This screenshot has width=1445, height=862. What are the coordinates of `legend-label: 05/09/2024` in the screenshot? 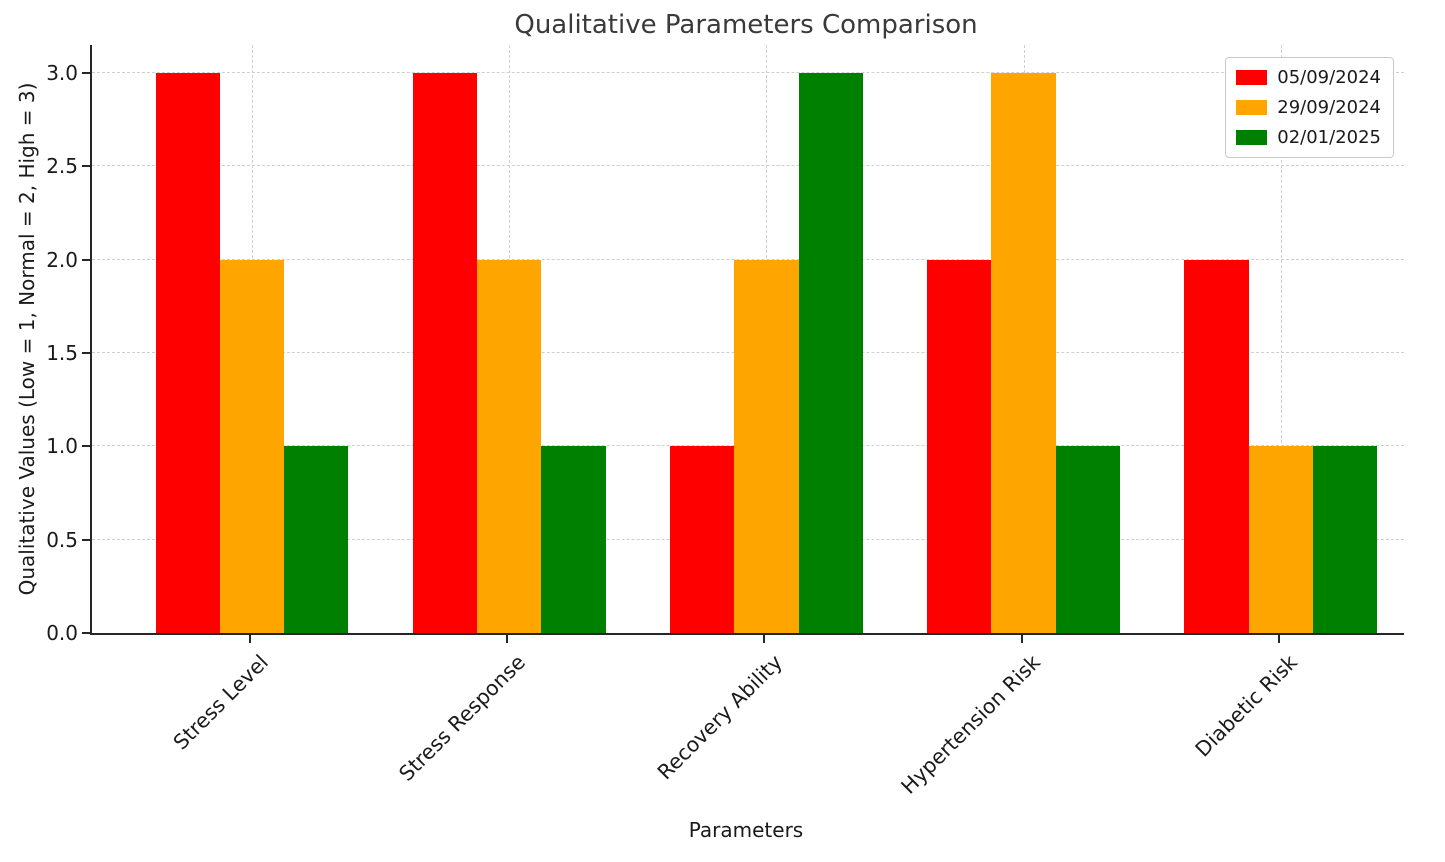 It's located at (1329, 77).